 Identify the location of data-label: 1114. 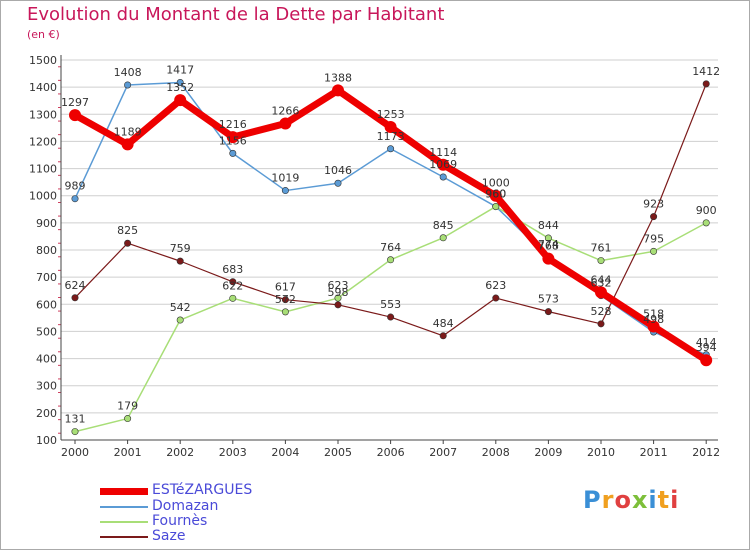
(443, 152).